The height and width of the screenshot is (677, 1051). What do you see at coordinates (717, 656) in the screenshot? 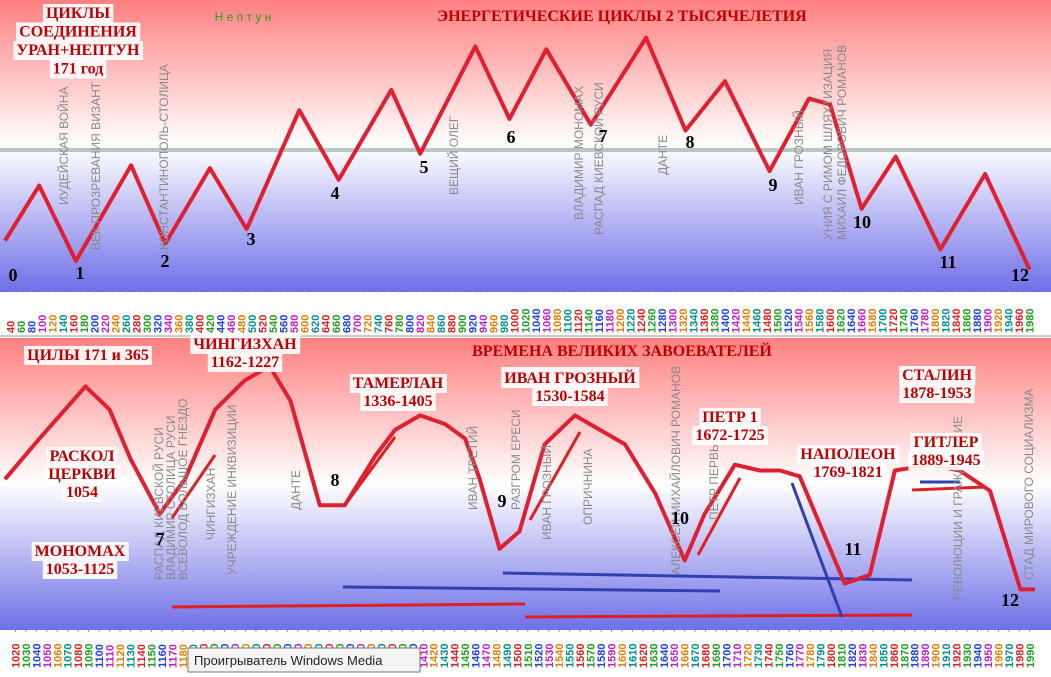
I see `x-tick-label: 1690` at bounding box center [717, 656].